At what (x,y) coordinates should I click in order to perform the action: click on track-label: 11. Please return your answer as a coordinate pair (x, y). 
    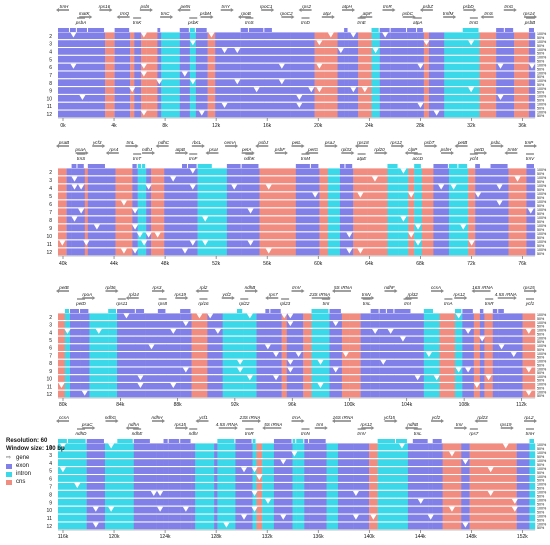
    Looking at the image, I should click on (49, 245).